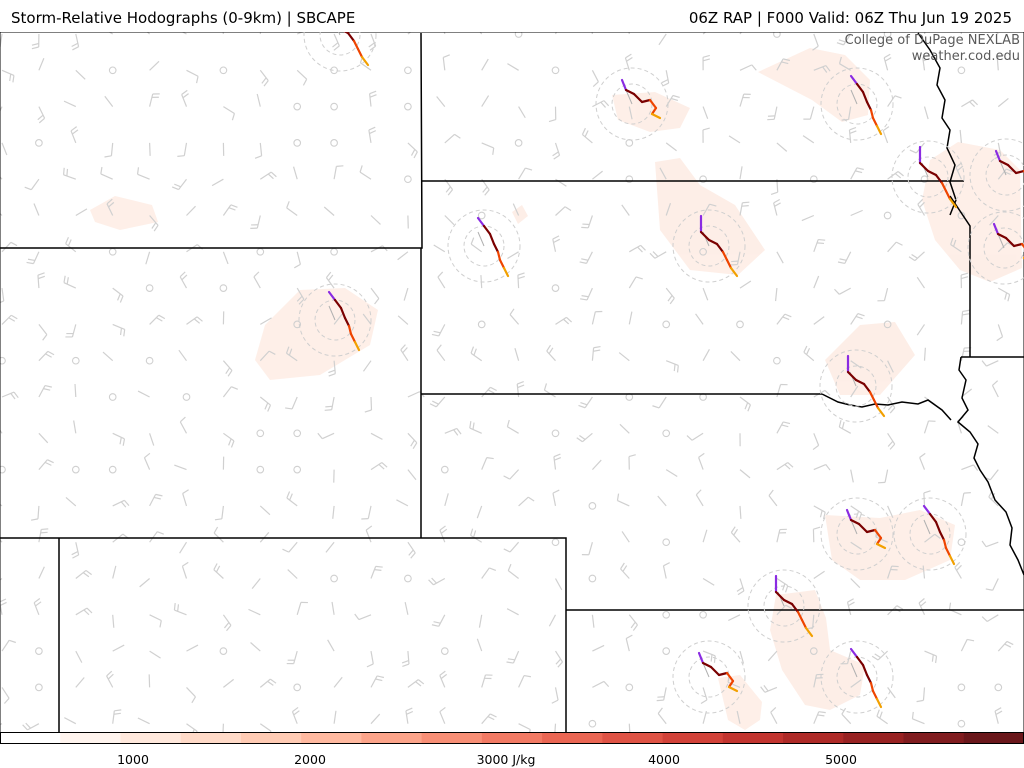 This screenshot has width=1024, height=768. I want to click on credit-line-2: weather.cod.edu, so click(965, 56).